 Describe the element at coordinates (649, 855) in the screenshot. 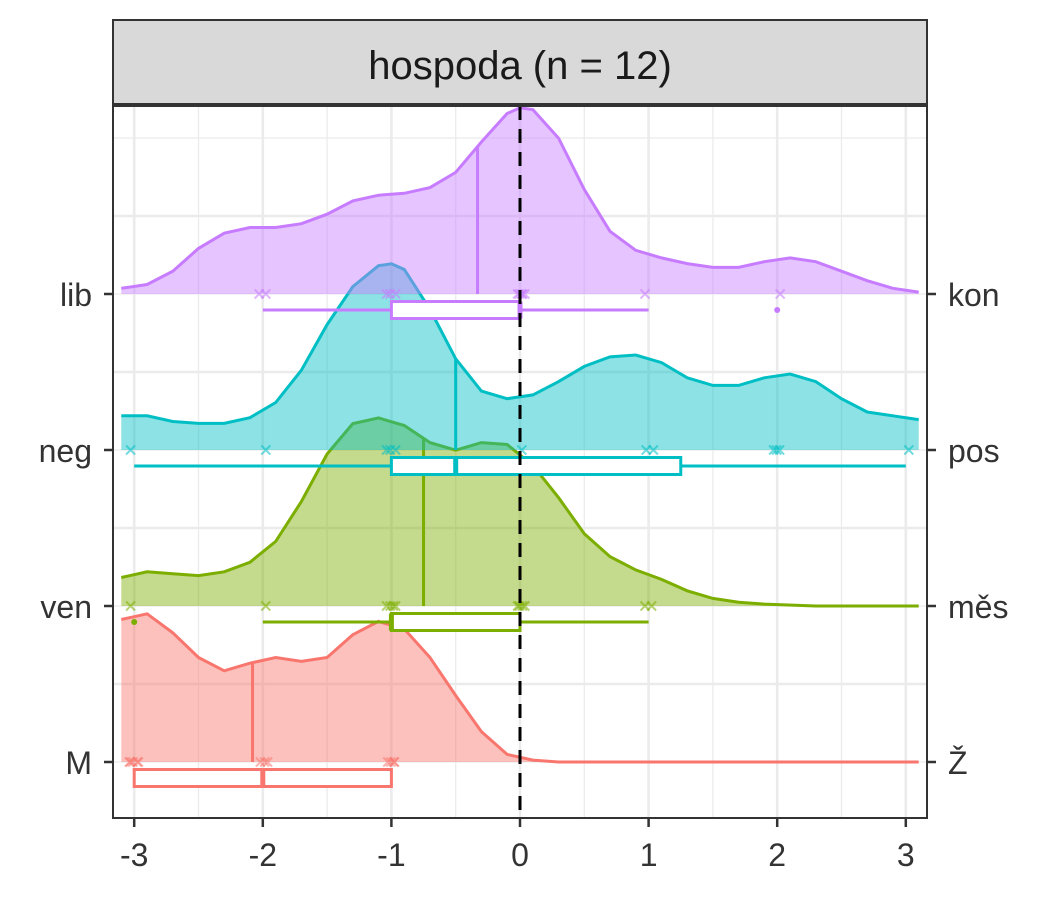

I see `x-tick-label: 1` at that location.